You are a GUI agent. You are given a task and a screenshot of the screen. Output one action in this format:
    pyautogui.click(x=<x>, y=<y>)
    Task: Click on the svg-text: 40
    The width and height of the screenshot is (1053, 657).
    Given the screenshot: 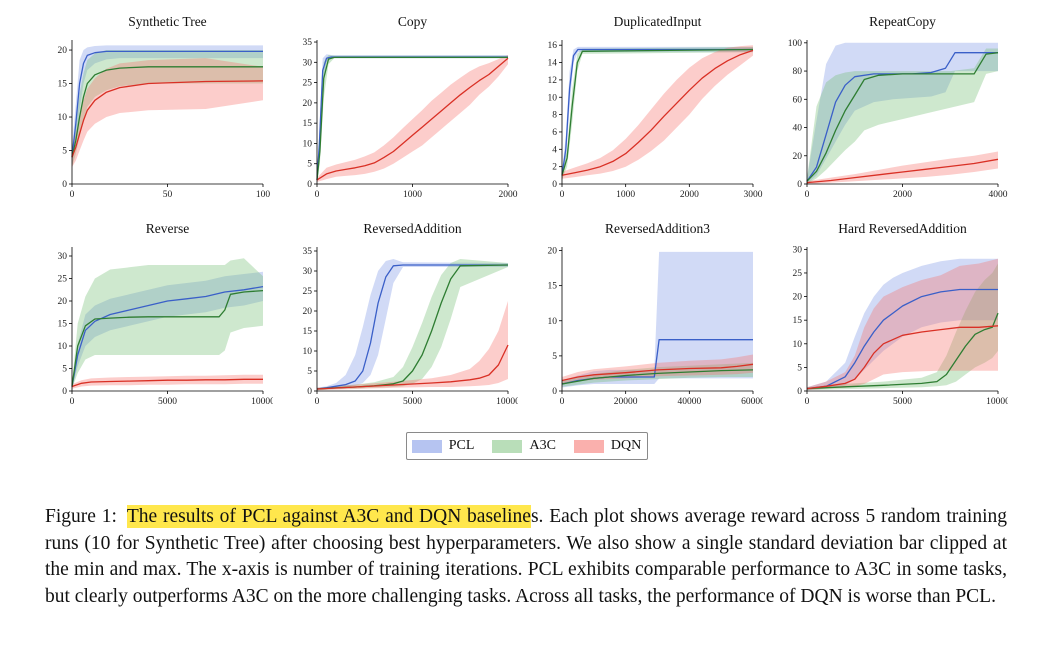 What is the action you would take?
    pyautogui.click(x=798, y=129)
    